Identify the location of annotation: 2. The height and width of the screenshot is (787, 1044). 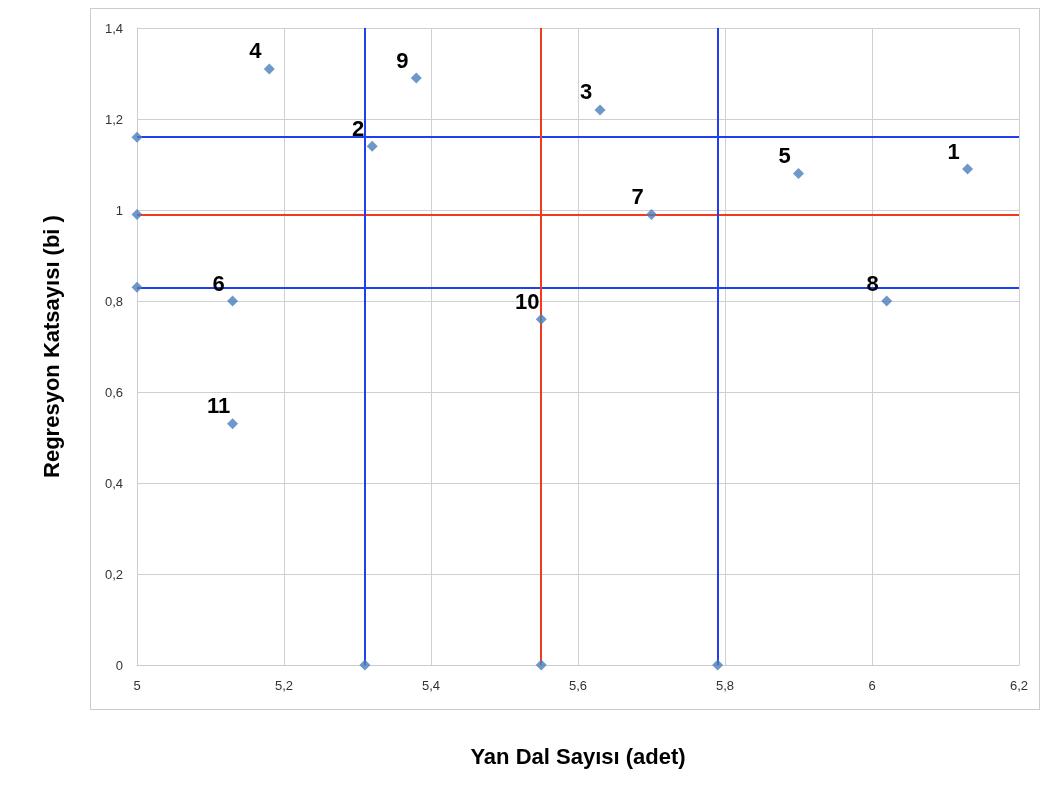
(358, 128).